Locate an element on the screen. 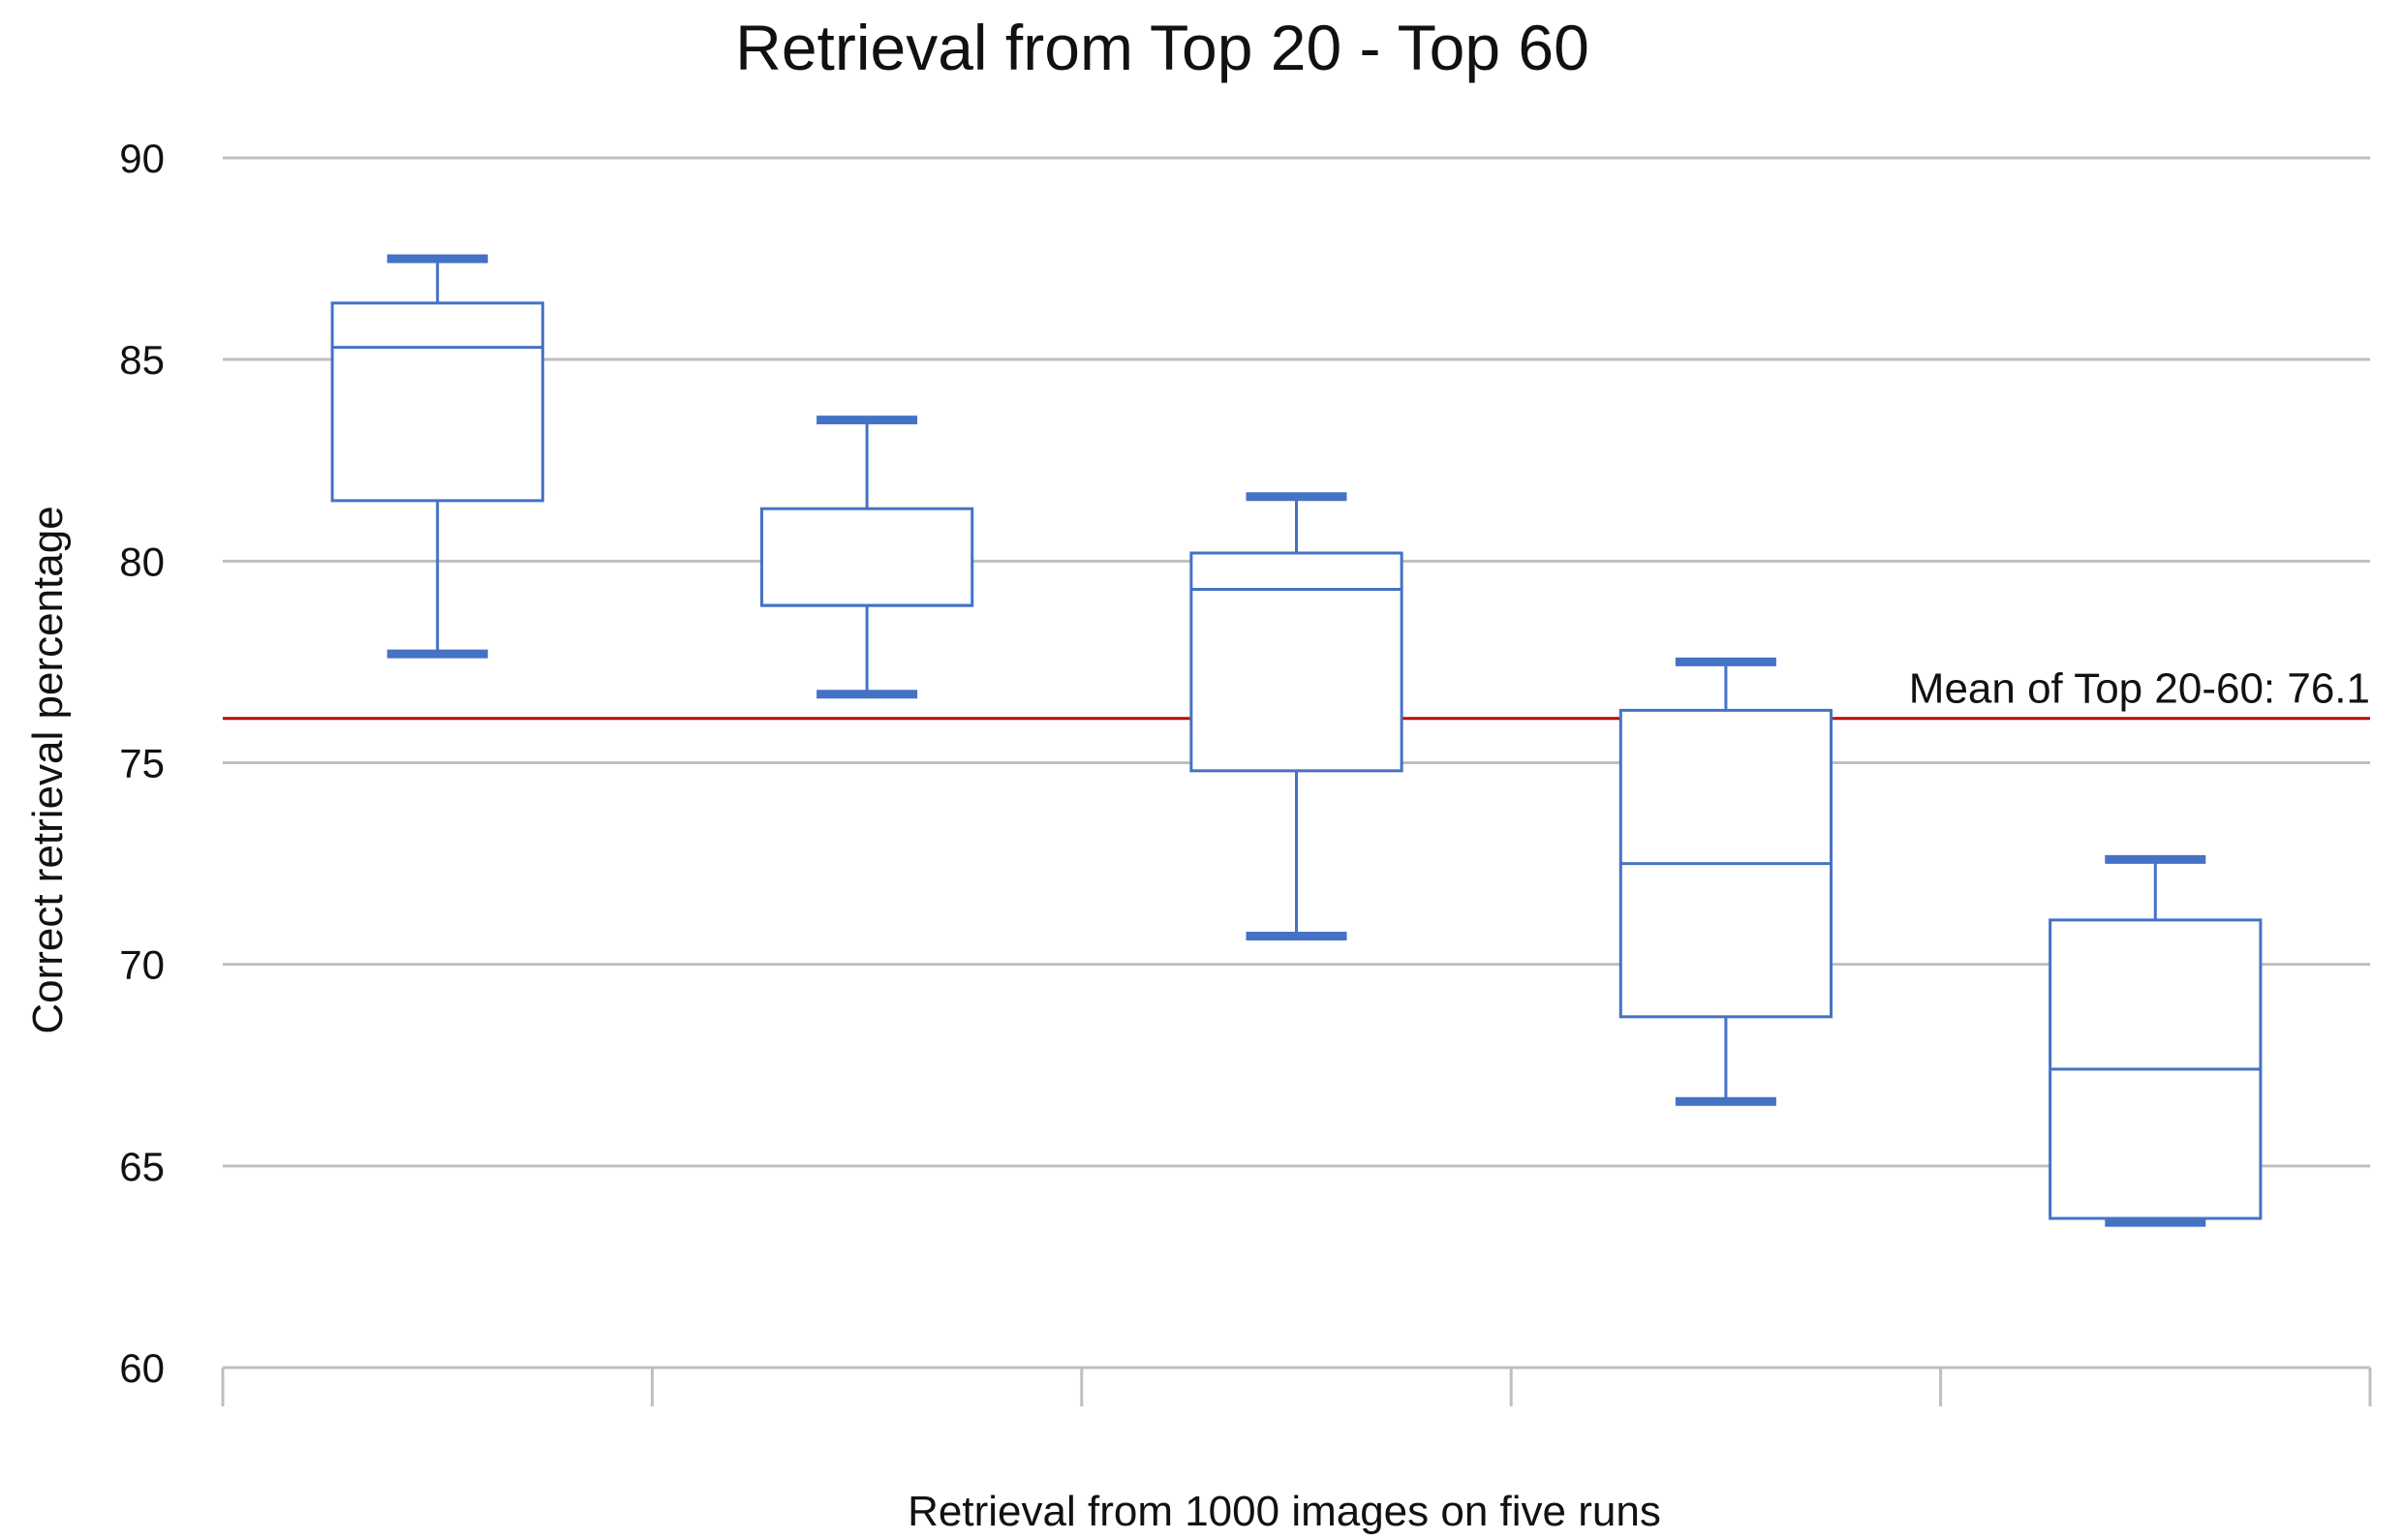 The image size is (2403, 1540). y-tick-labels: 60 65 70 75 80 85 90 is located at coordinates (142, 764).